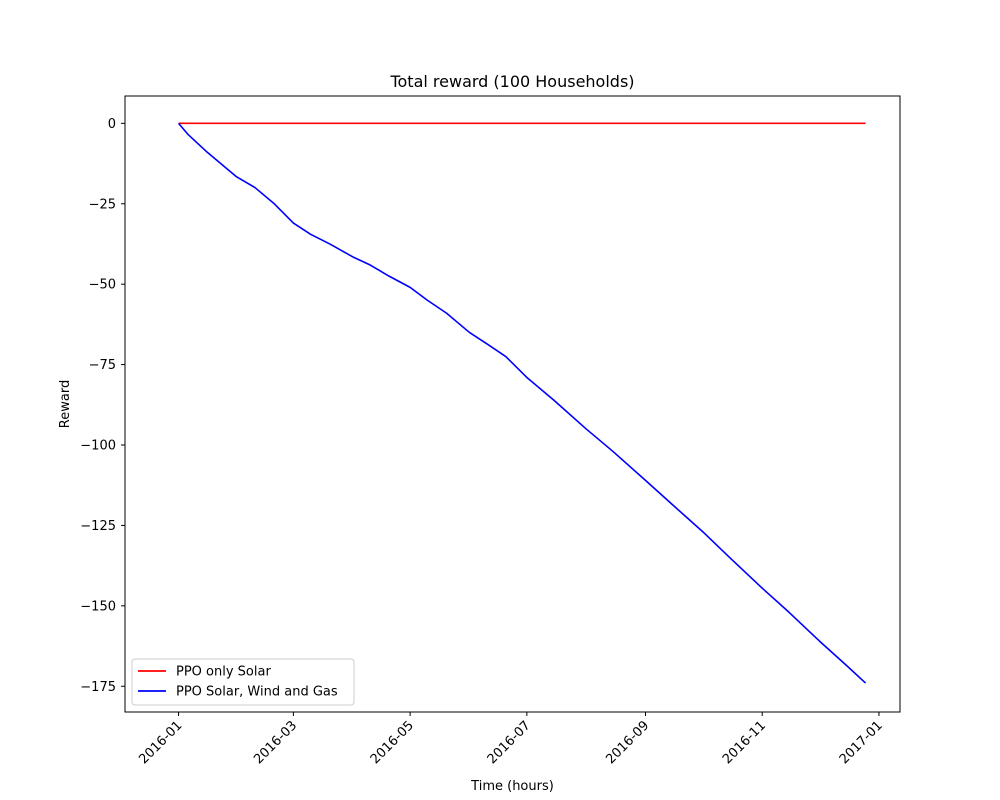 This screenshot has width=1000, height=800. Describe the element at coordinates (98, 687) in the screenshot. I see `y-tick-label: −175` at that location.